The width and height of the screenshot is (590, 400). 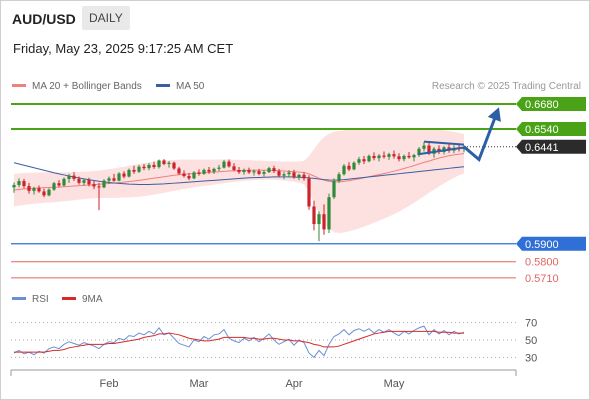 I want to click on triangle-upper-line, so click(x=444, y=143).